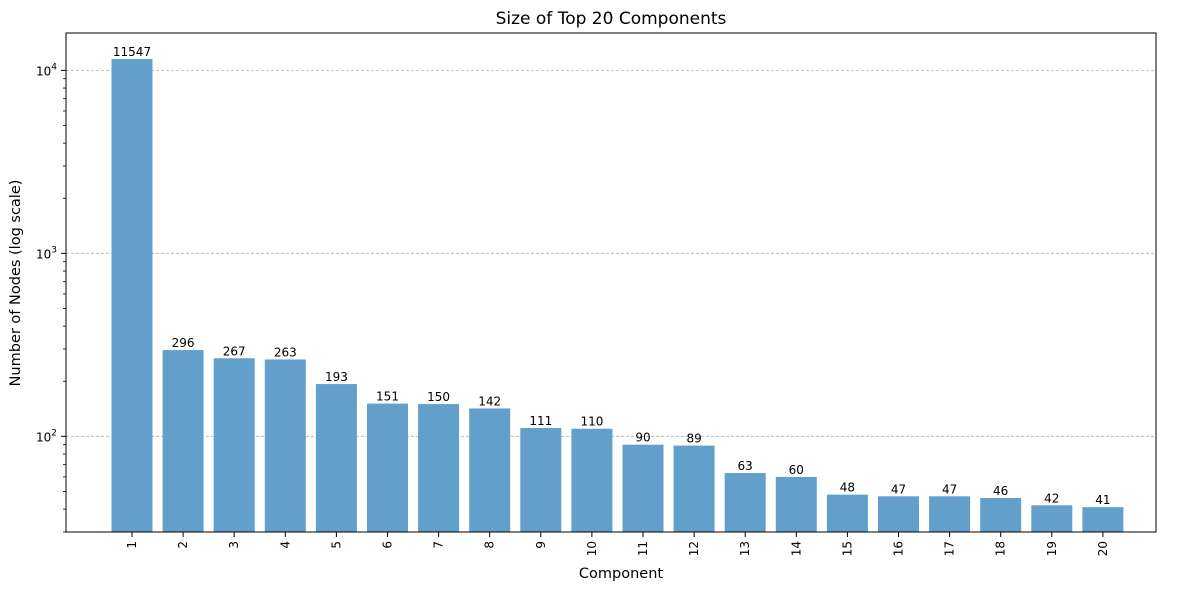 This screenshot has width=1189, height=590. Describe the element at coordinates (796, 548) in the screenshot. I see `x-tick-label: 14` at that location.